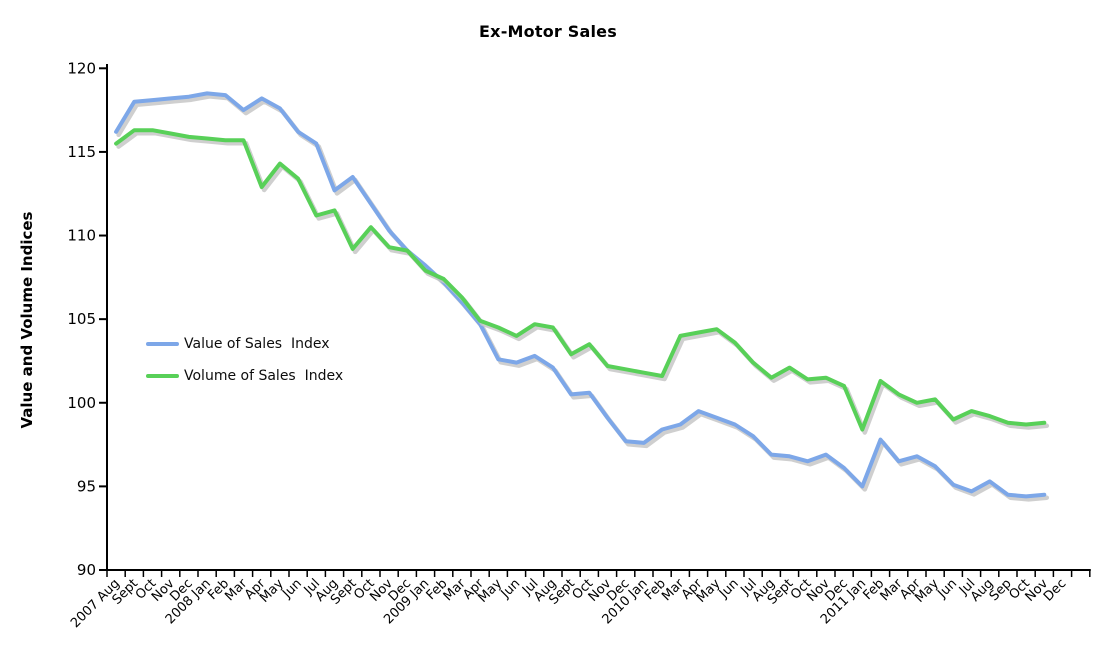 This screenshot has width=1096, height=672. I want to click on legend-item-volume: Volume of Sales Index, so click(244, 376).